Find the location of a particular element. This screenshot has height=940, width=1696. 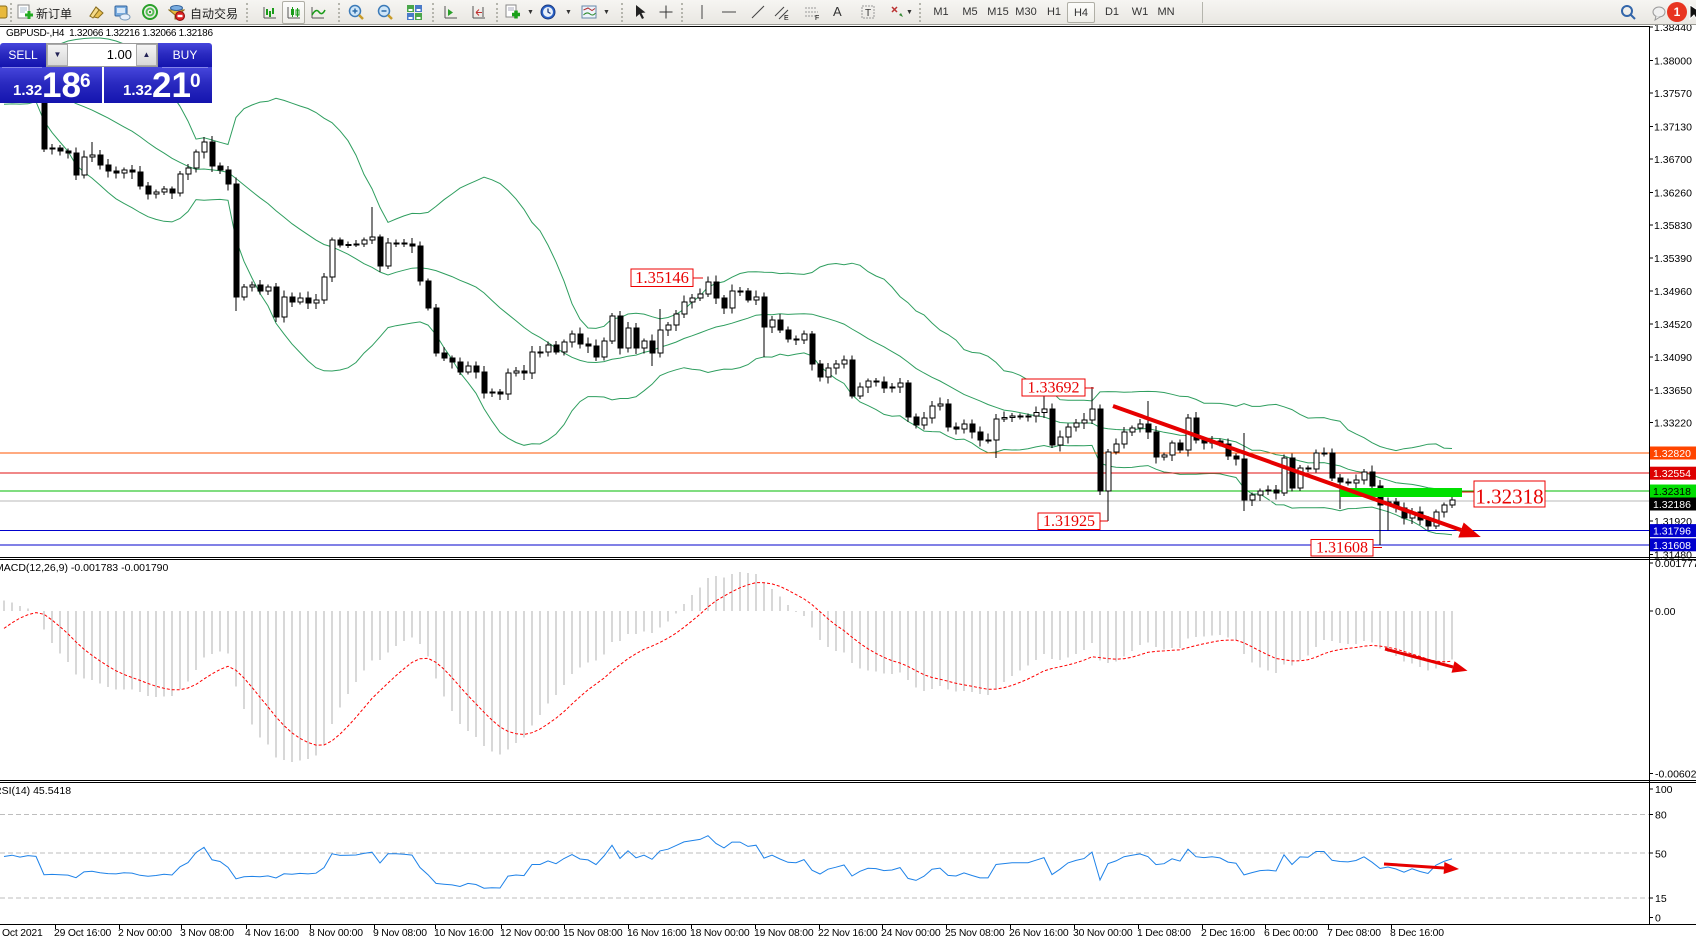

svg-text: 2 Nov 00:00 is located at coordinates (145, 933).